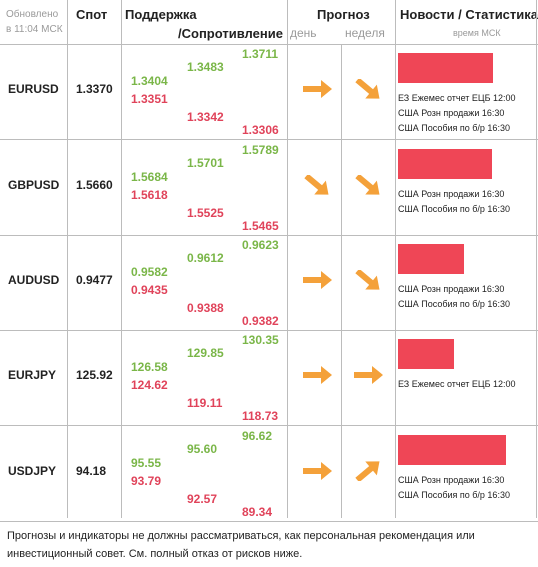 The width and height of the screenshot is (538, 567). I want to click on news-header: Новости / Статистика, so click(469, 14).